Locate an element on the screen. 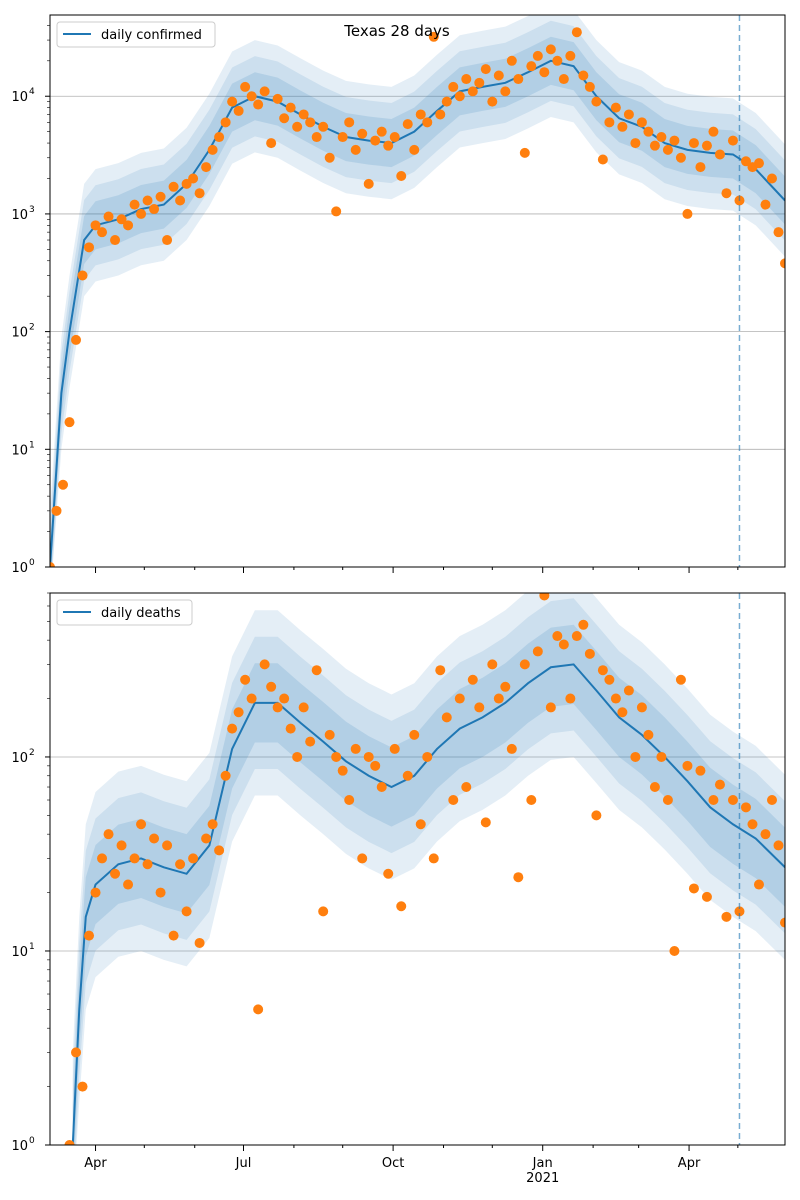  x-tick-label: Oct is located at coordinates (393, 1163).